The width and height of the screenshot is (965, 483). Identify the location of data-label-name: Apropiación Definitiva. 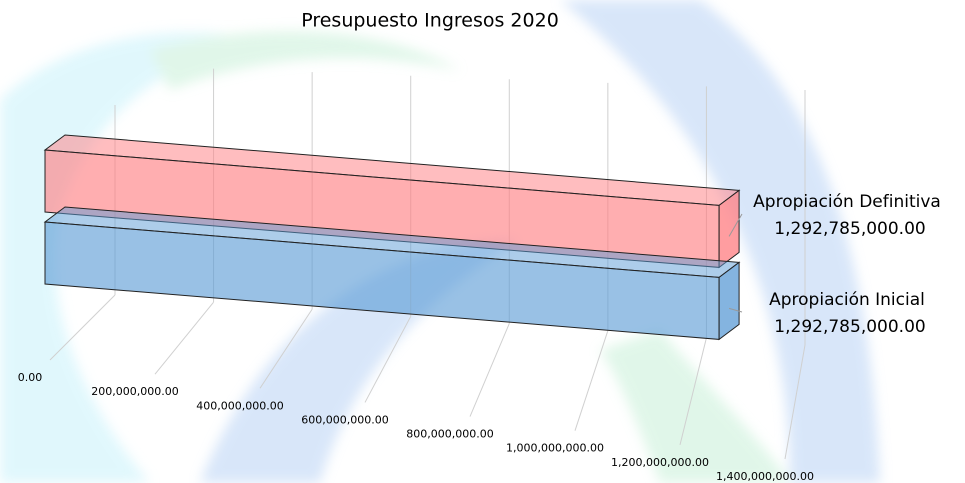
(847, 202).